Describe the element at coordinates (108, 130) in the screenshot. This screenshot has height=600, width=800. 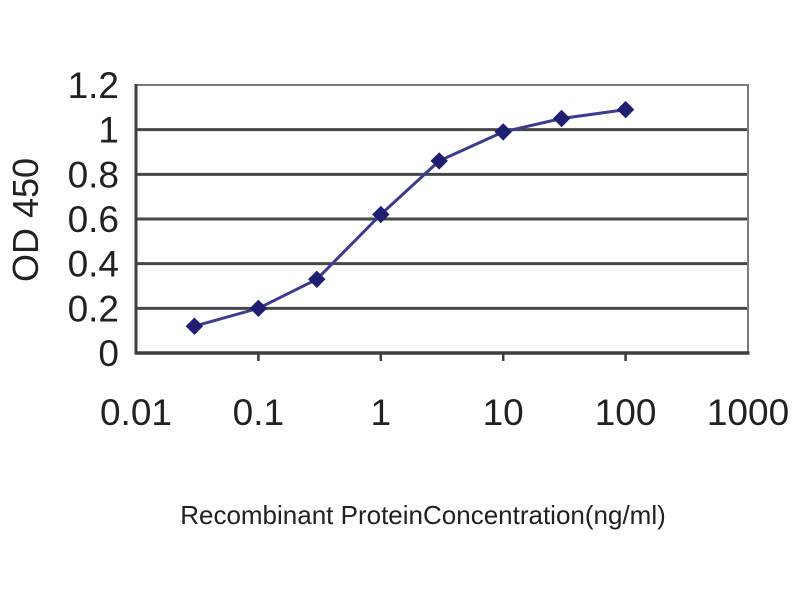
I see `y-tick-label: 1` at that location.